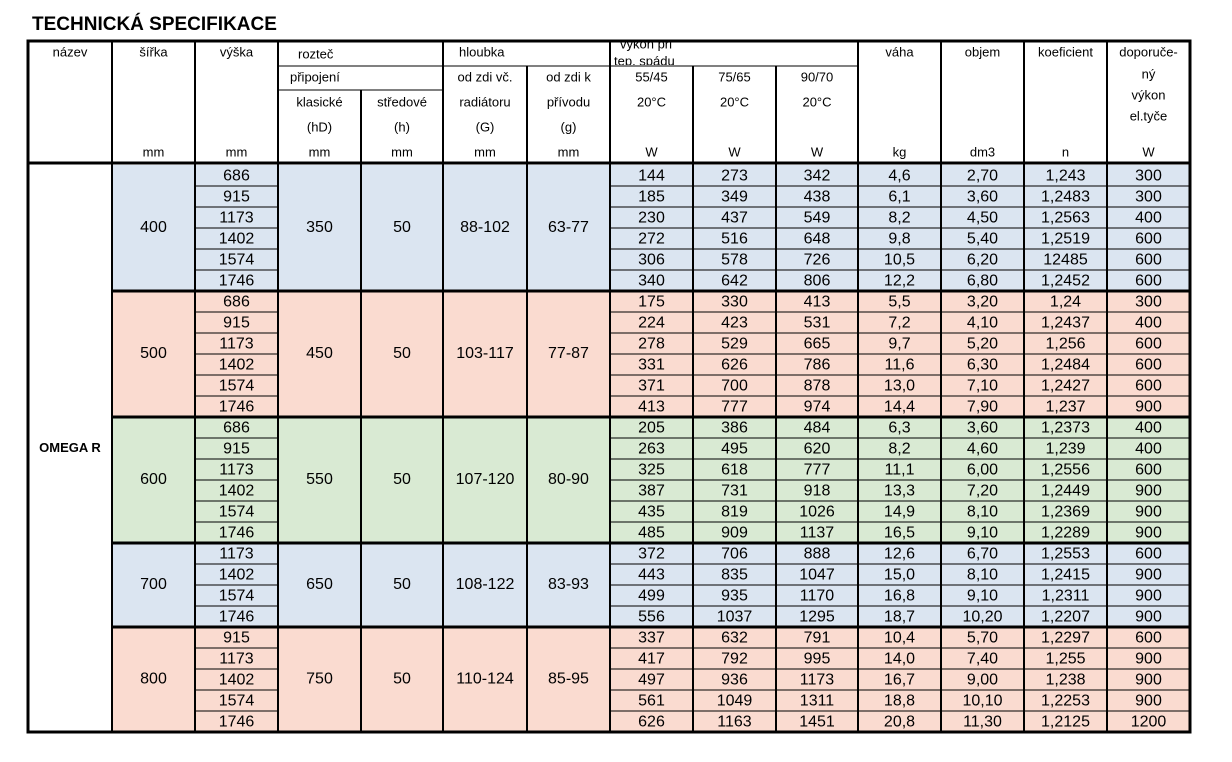 The height and width of the screenshot is (762, 1232). Describe the element at coordinates (1065, 197) in the screenshot. I see `cell-text: 1,2483` at that location.